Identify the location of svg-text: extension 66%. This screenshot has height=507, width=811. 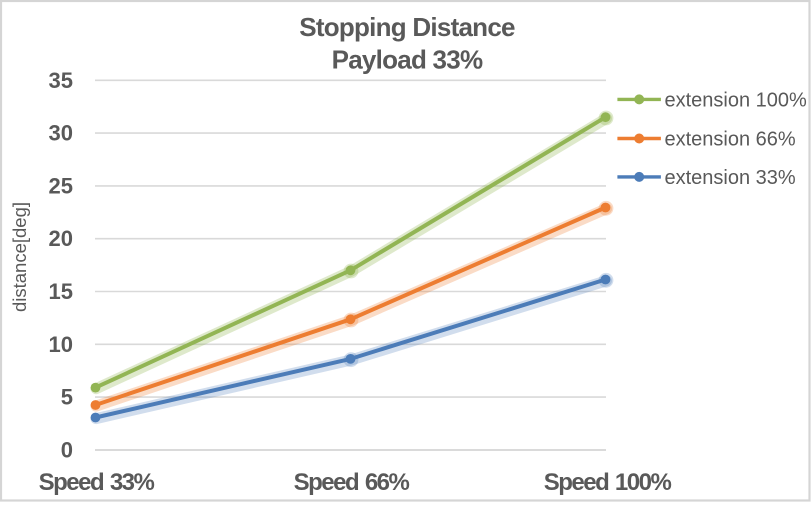
(730, 140).